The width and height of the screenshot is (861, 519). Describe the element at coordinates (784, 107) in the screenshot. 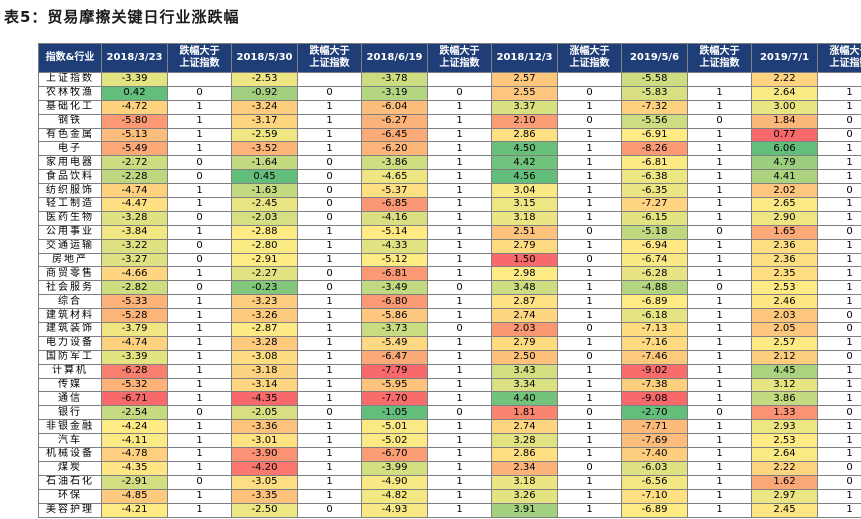

I see `return-value-cell: 3.00` at that location.